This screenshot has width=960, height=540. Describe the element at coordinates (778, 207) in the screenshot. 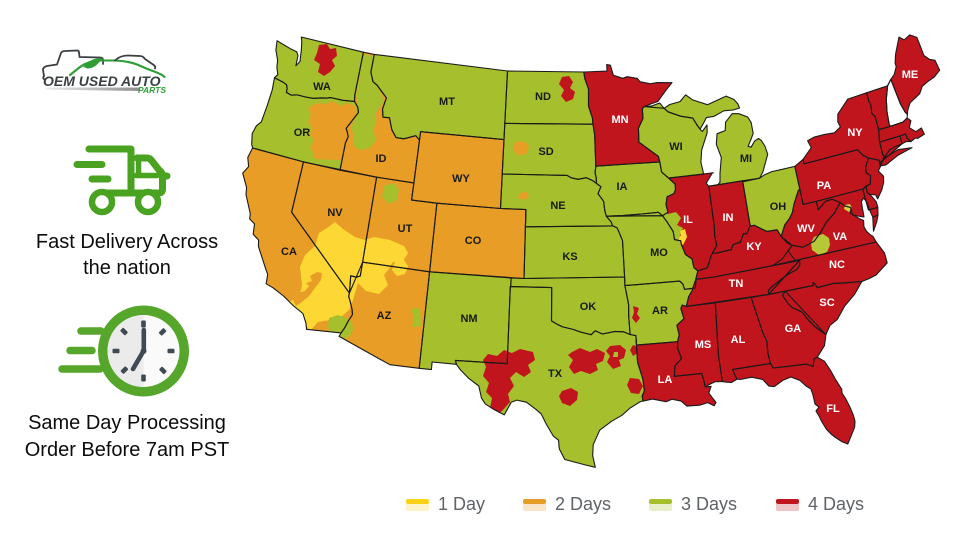

I see `svg-text: OH` at that location.